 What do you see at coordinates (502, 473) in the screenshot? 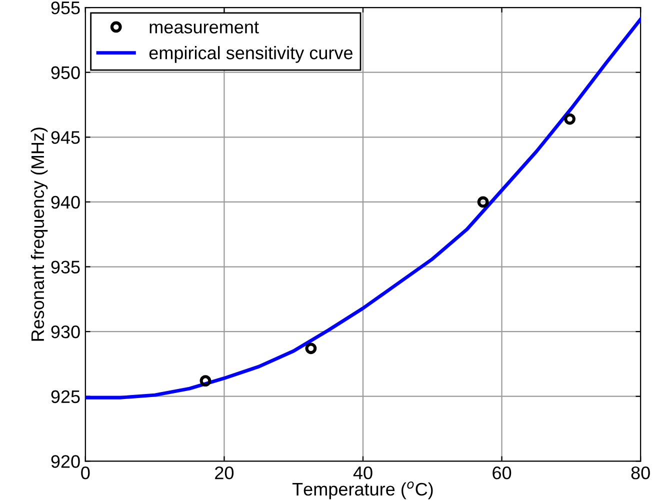
I see `x-tick-label: 60` at bounding box center [502, 473].